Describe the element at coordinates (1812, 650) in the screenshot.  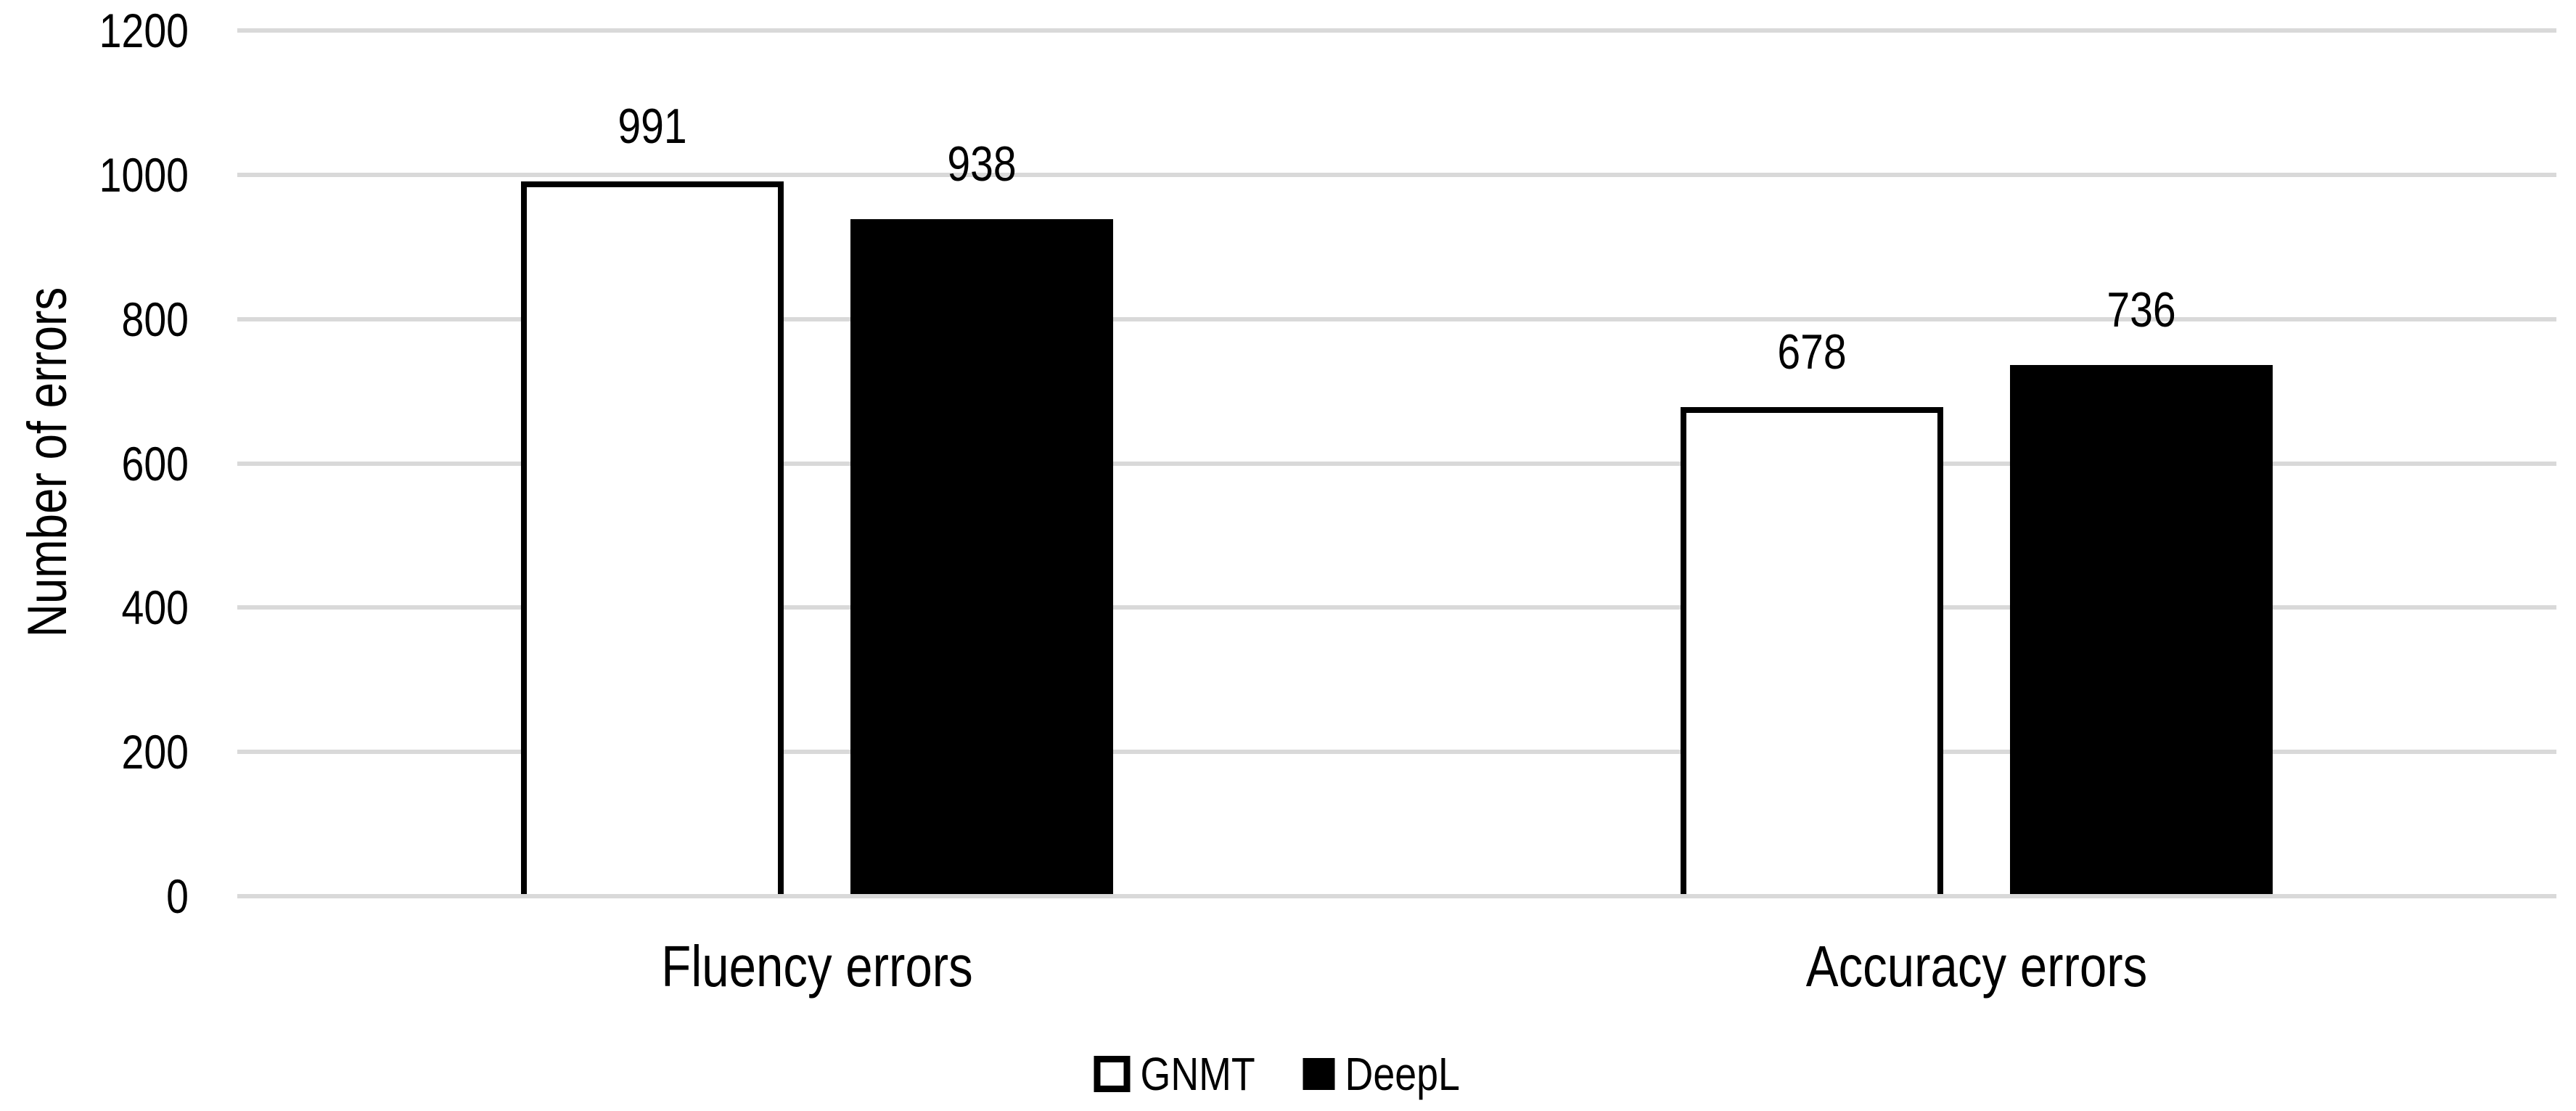
I see `bar-gnmt-accuracy-errors` at that location.